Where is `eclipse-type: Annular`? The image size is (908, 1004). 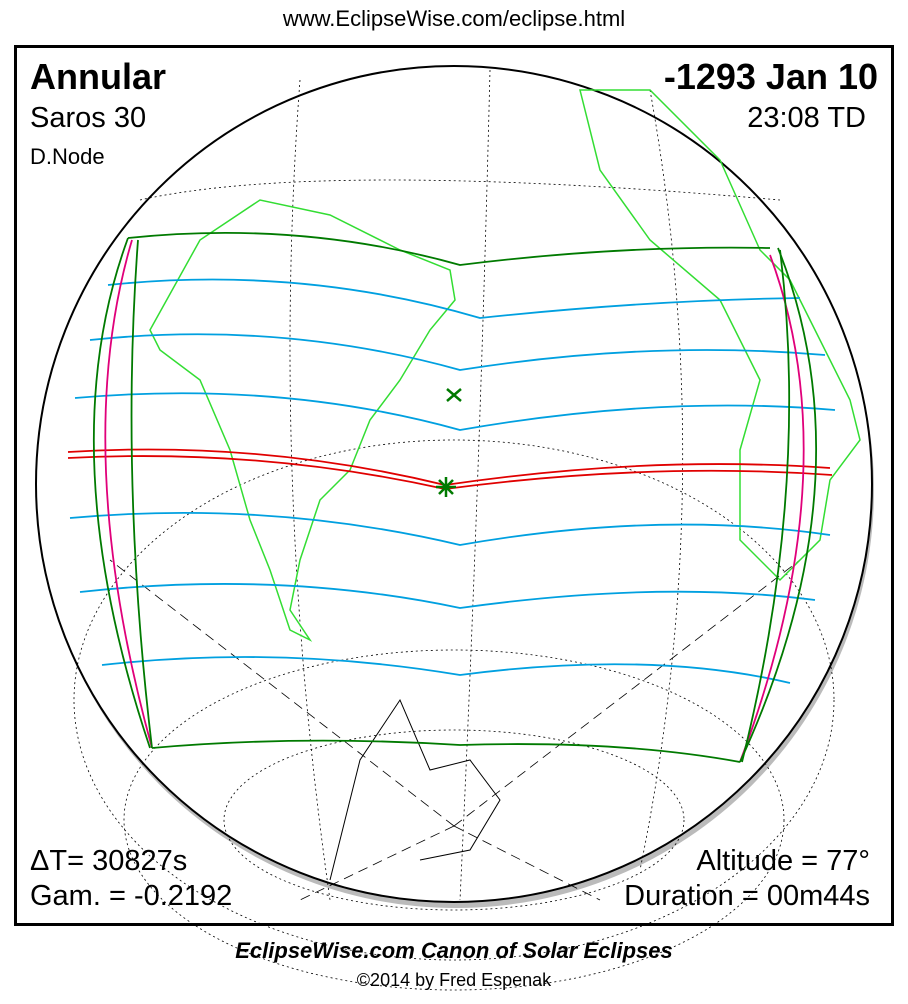
eclipse-type: Annular is located at coordinates (98, 76).